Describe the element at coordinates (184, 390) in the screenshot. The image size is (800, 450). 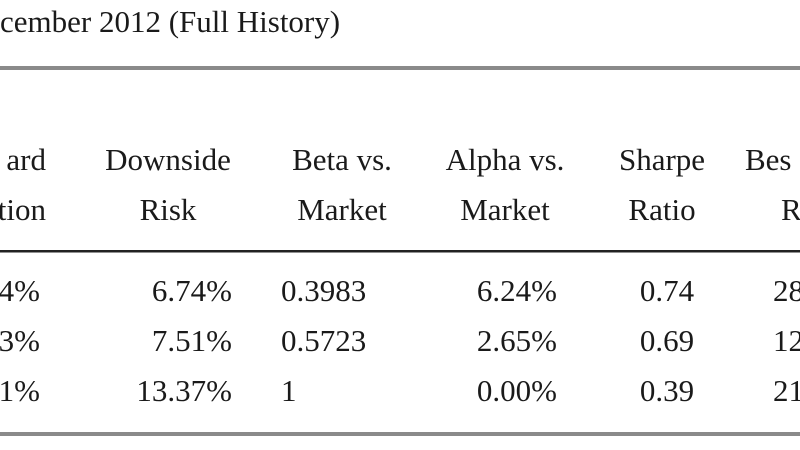
I see `table-cell: 13.37%` at that location.